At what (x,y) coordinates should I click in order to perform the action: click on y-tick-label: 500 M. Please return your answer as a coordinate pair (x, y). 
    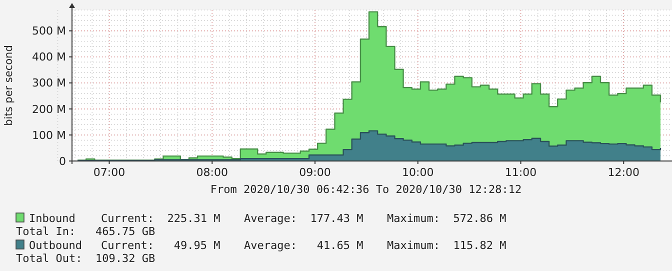
    Looking at the image, I should click on (49, 31).